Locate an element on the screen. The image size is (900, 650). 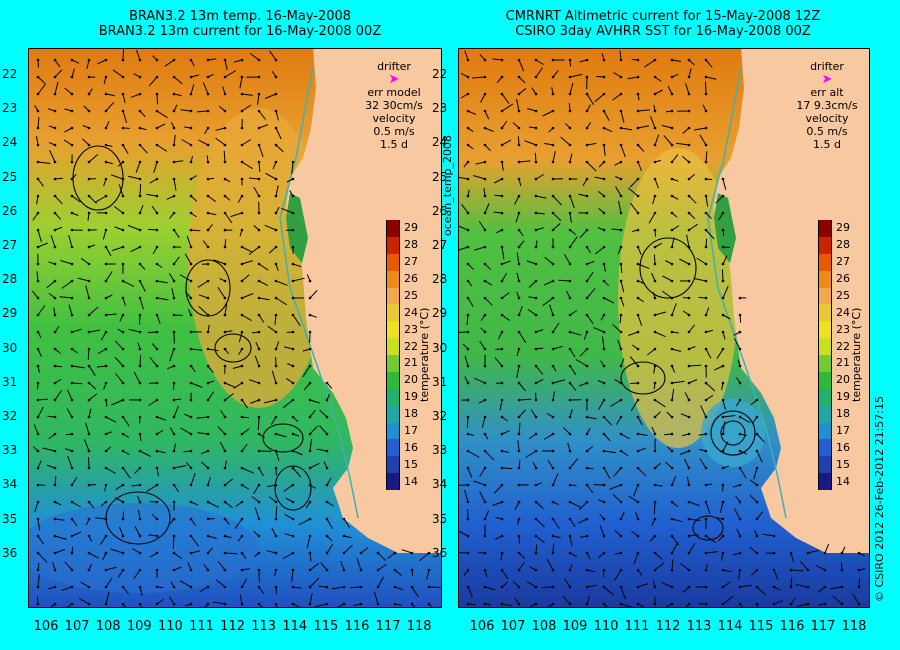
colorbar-tick-label: 27 is located at coordinates (411, 262).